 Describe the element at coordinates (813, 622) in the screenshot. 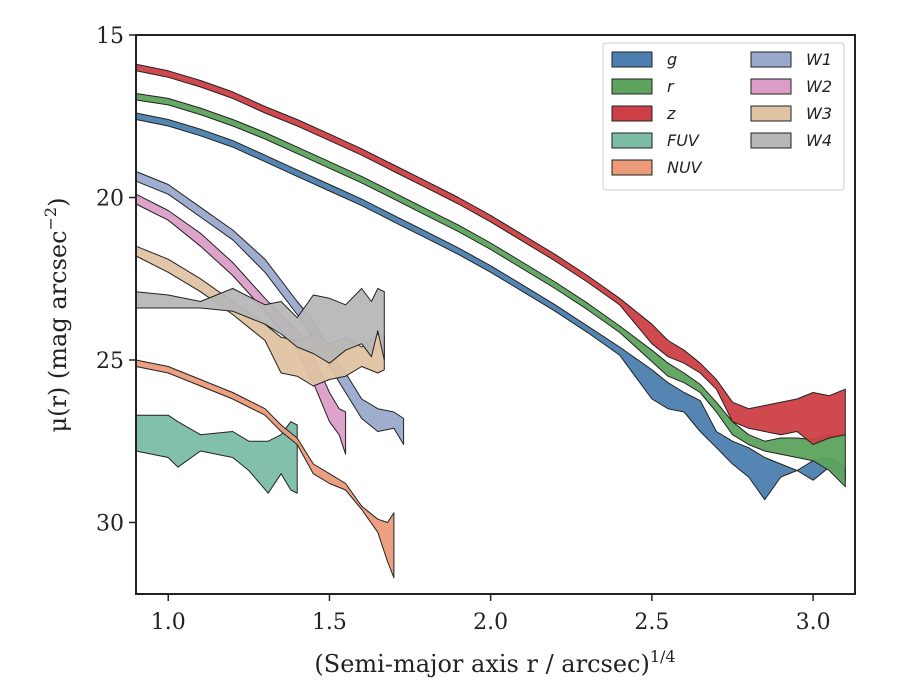

I see `x-tick-label: 3.0` at that location.